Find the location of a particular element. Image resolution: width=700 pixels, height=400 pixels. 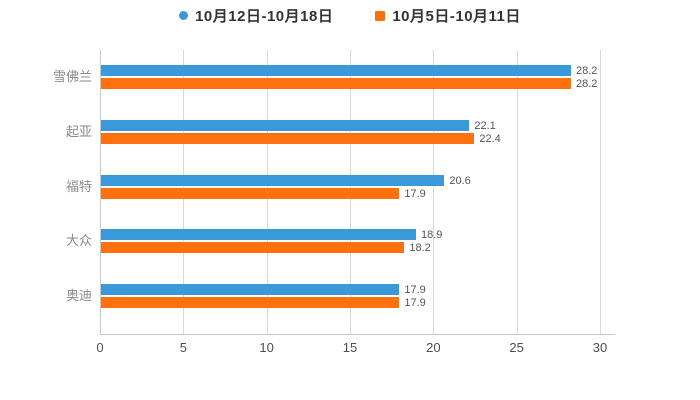

x-tick-label-25: 25 is located at coordinates (516, 347).